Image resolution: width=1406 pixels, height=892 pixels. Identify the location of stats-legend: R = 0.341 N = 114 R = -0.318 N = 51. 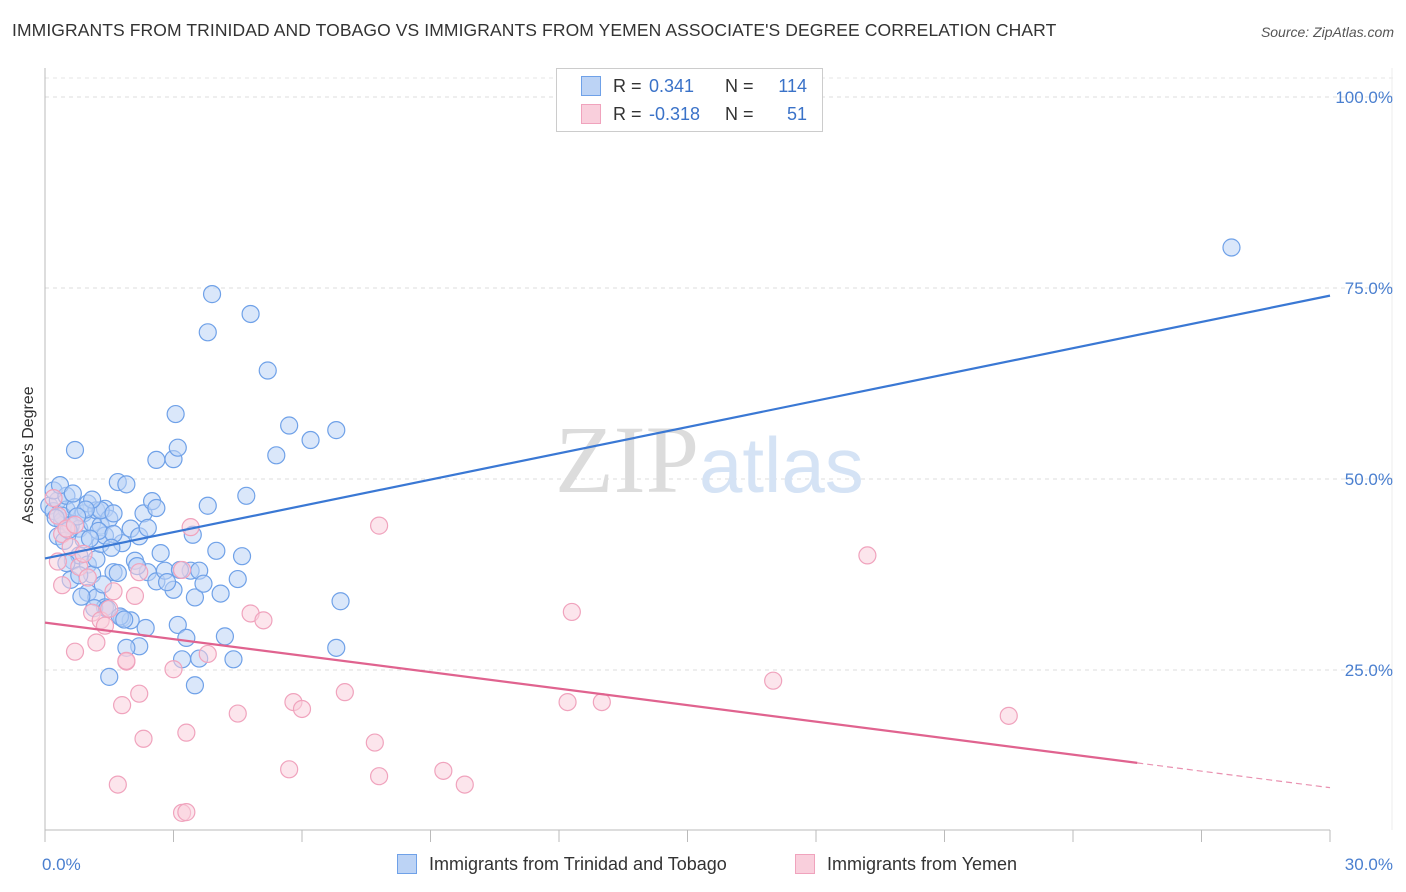
(689, 100).